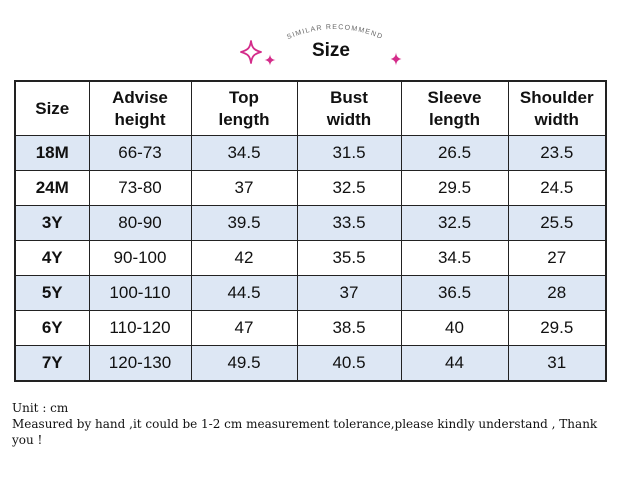  Describe the element at coordinates (454, 108) in the screenshot. I see `column-header-sleeve-length: Sleeve length` at that location.